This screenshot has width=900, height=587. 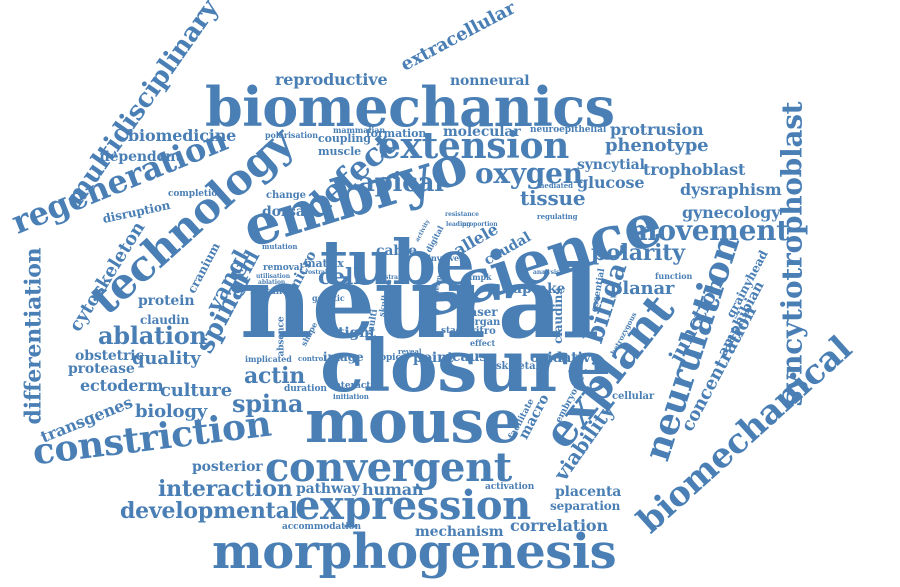 I want to click on word-phenotype: phenotype, so click(x=657, y=145).